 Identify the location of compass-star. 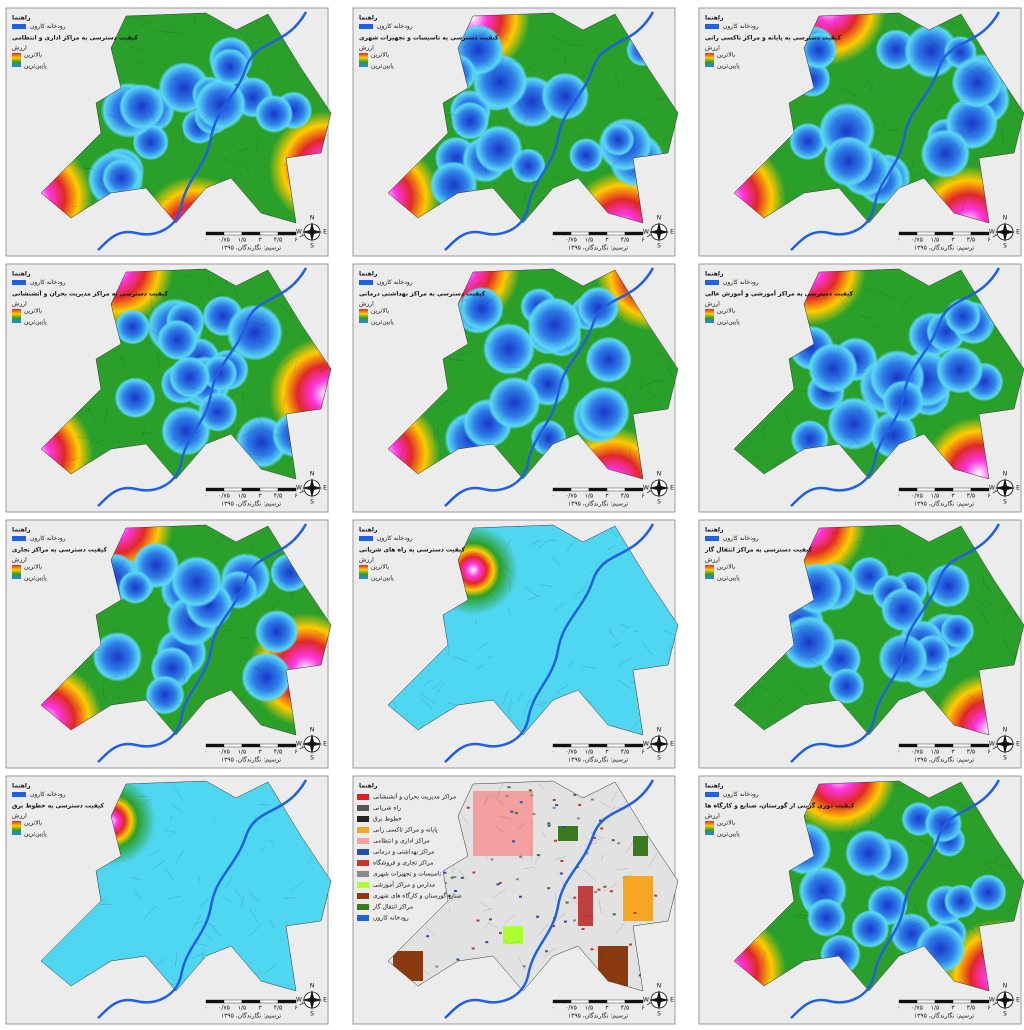
(312, 744).